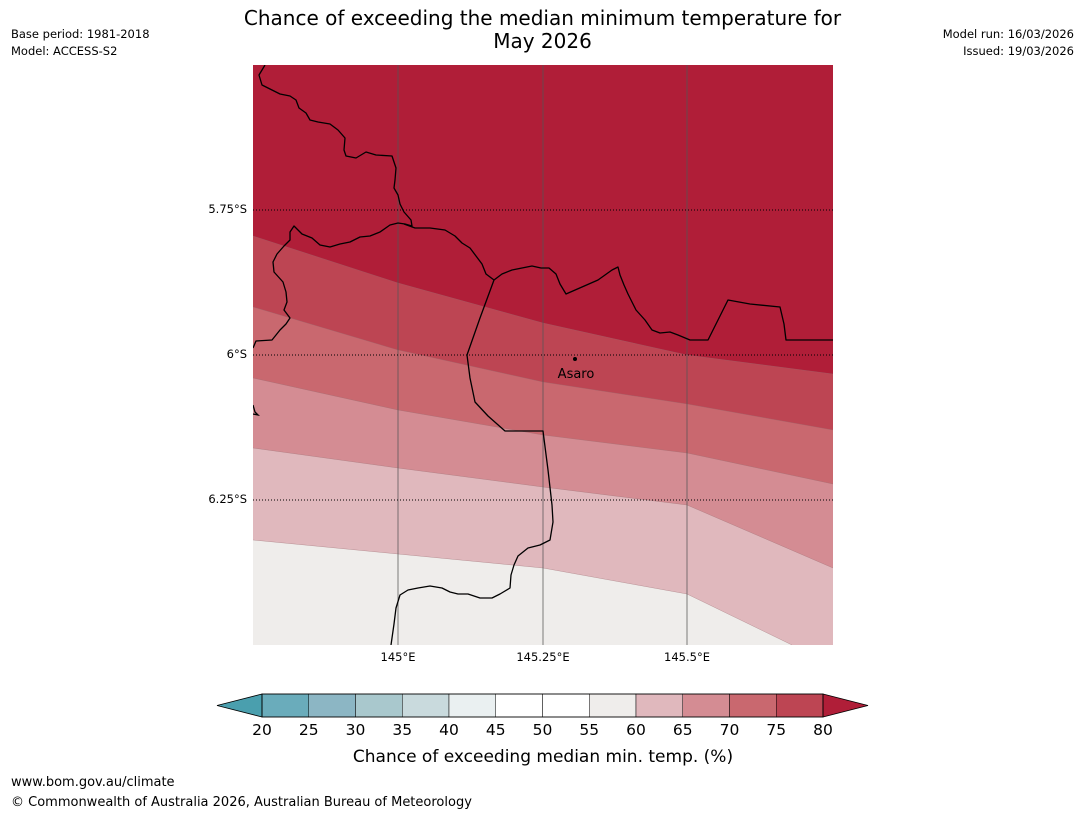  What do you see at coordinates (239, 705) in the screenshot?
I see `colorbar-under-arrow` at bounding box center [239, 705].